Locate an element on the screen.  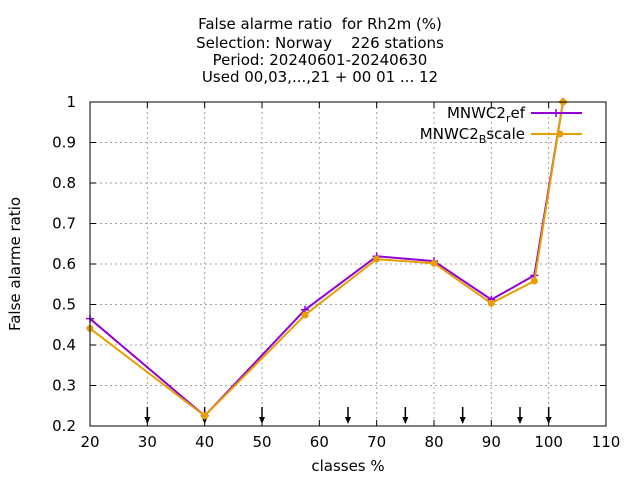
y-tick-label: 0.5 is located at coordinates (64, 305).